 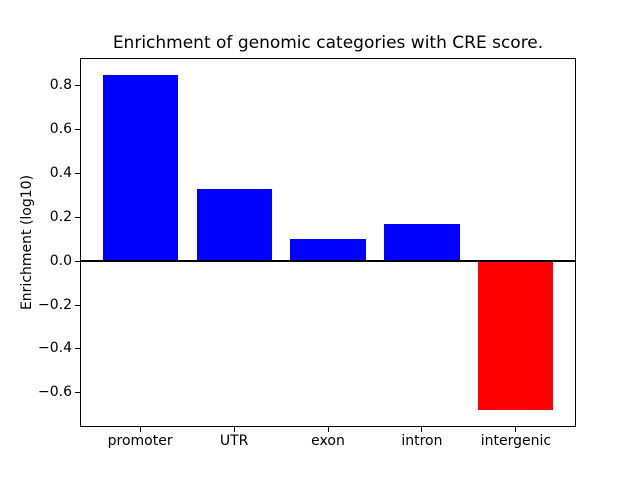 I want to click on y-tick-label: 0.0, so click(x=60, y=260).